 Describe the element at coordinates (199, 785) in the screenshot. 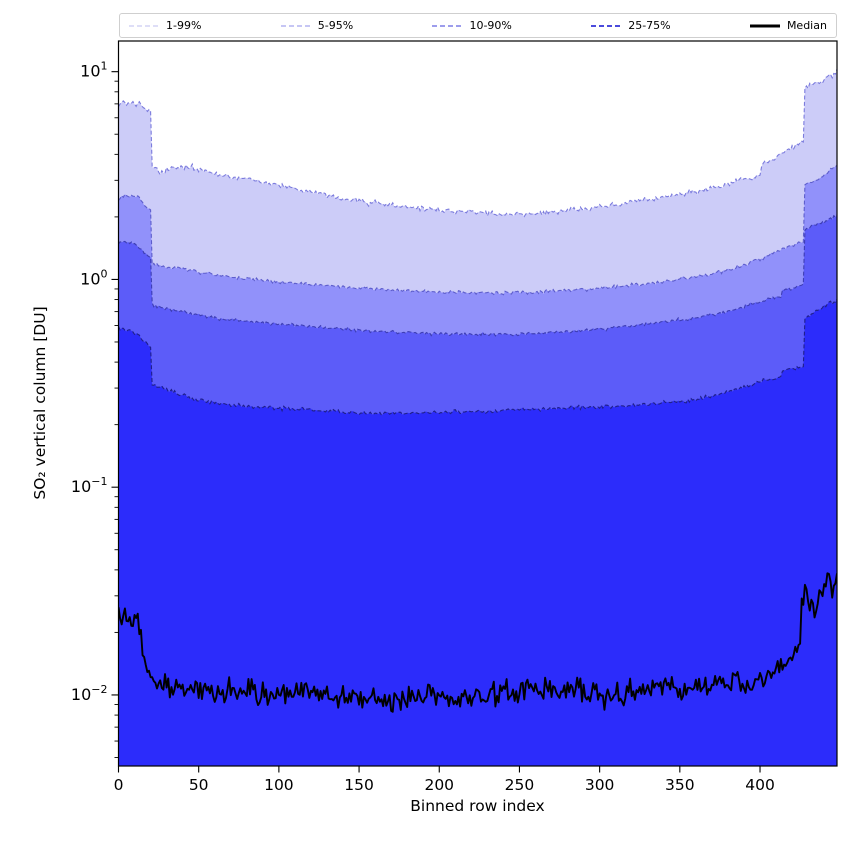

I see `x-tick-label: 50` at that location.